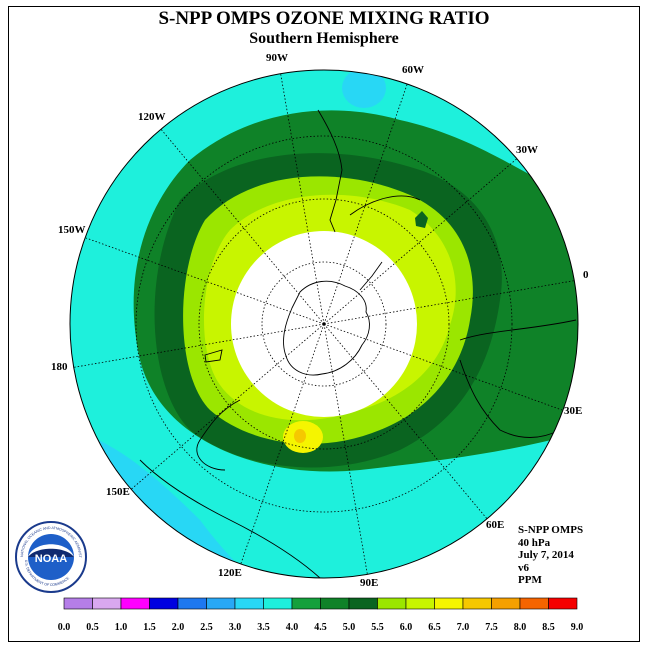  What do you see at coordinates (51, 559) in the screenshot?
I see `logo-text: NOAA` at bounding box center [51, 559].